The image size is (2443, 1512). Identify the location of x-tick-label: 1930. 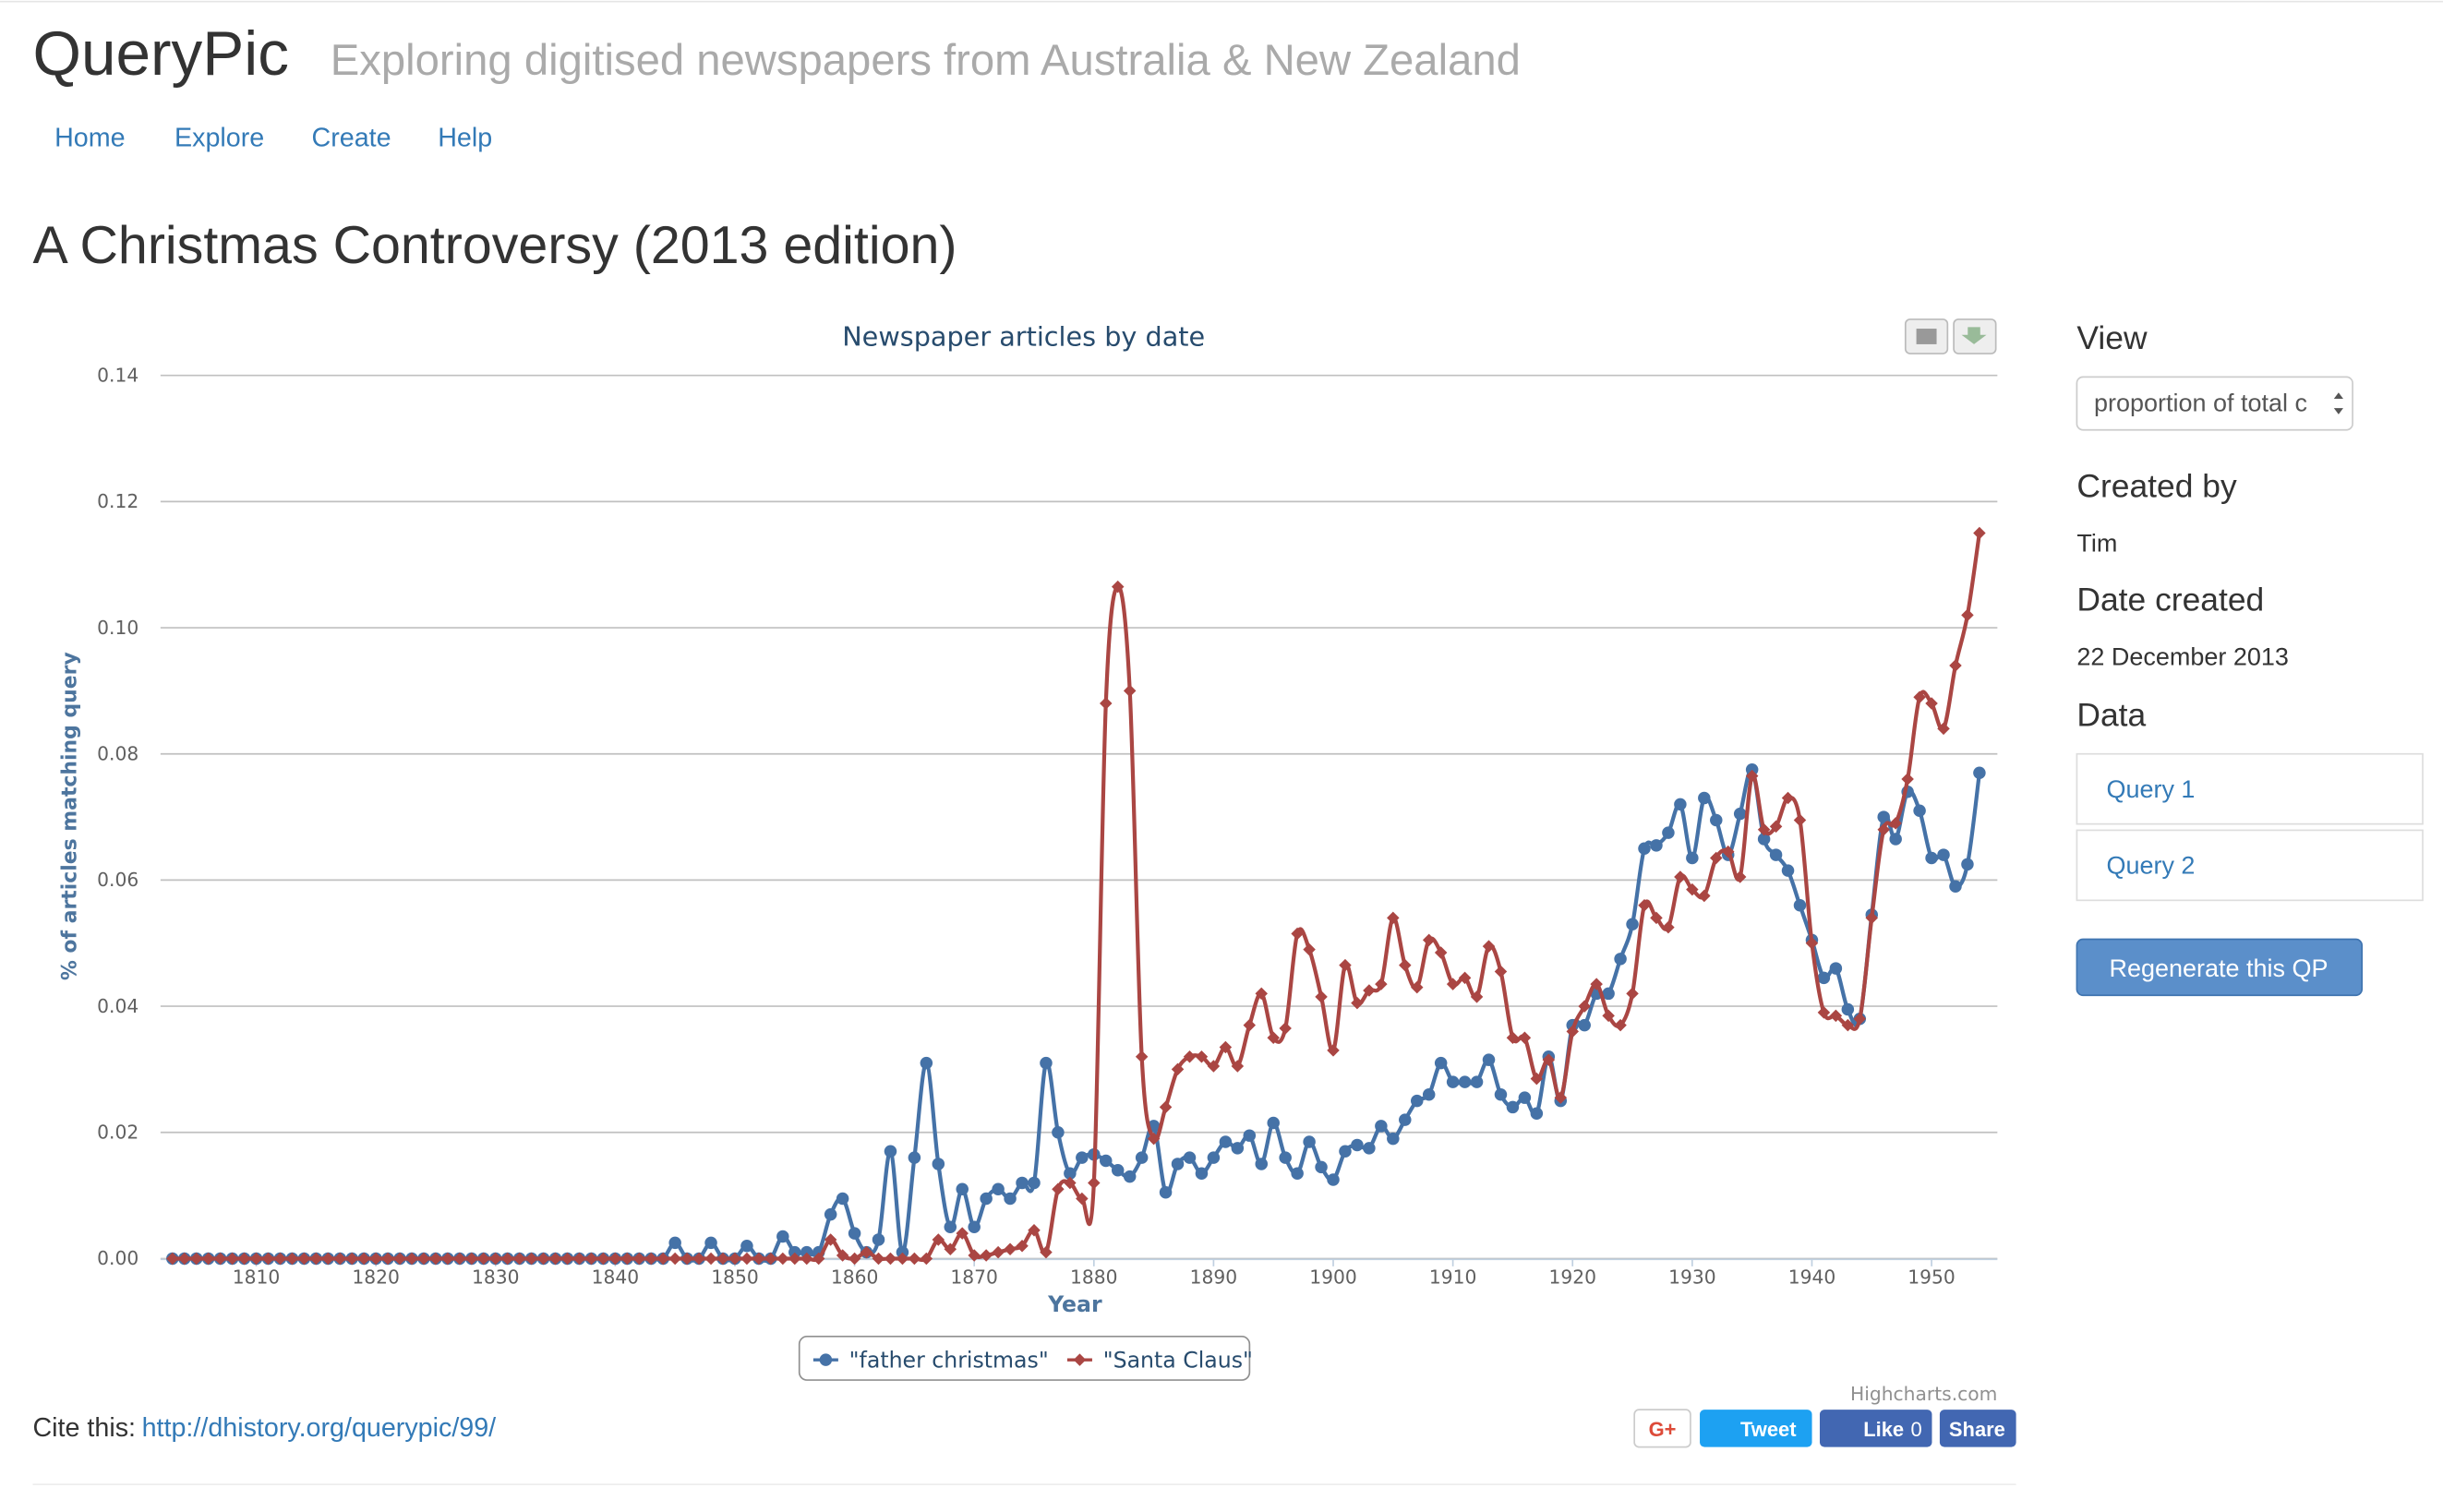
(1692, 1277).